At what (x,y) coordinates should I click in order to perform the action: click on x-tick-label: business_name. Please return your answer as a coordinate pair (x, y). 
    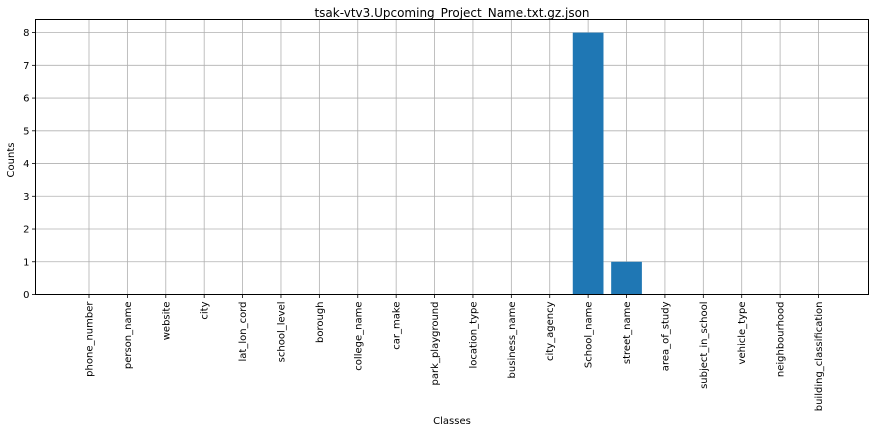
    Looking at the image, I should click on (512, 340).